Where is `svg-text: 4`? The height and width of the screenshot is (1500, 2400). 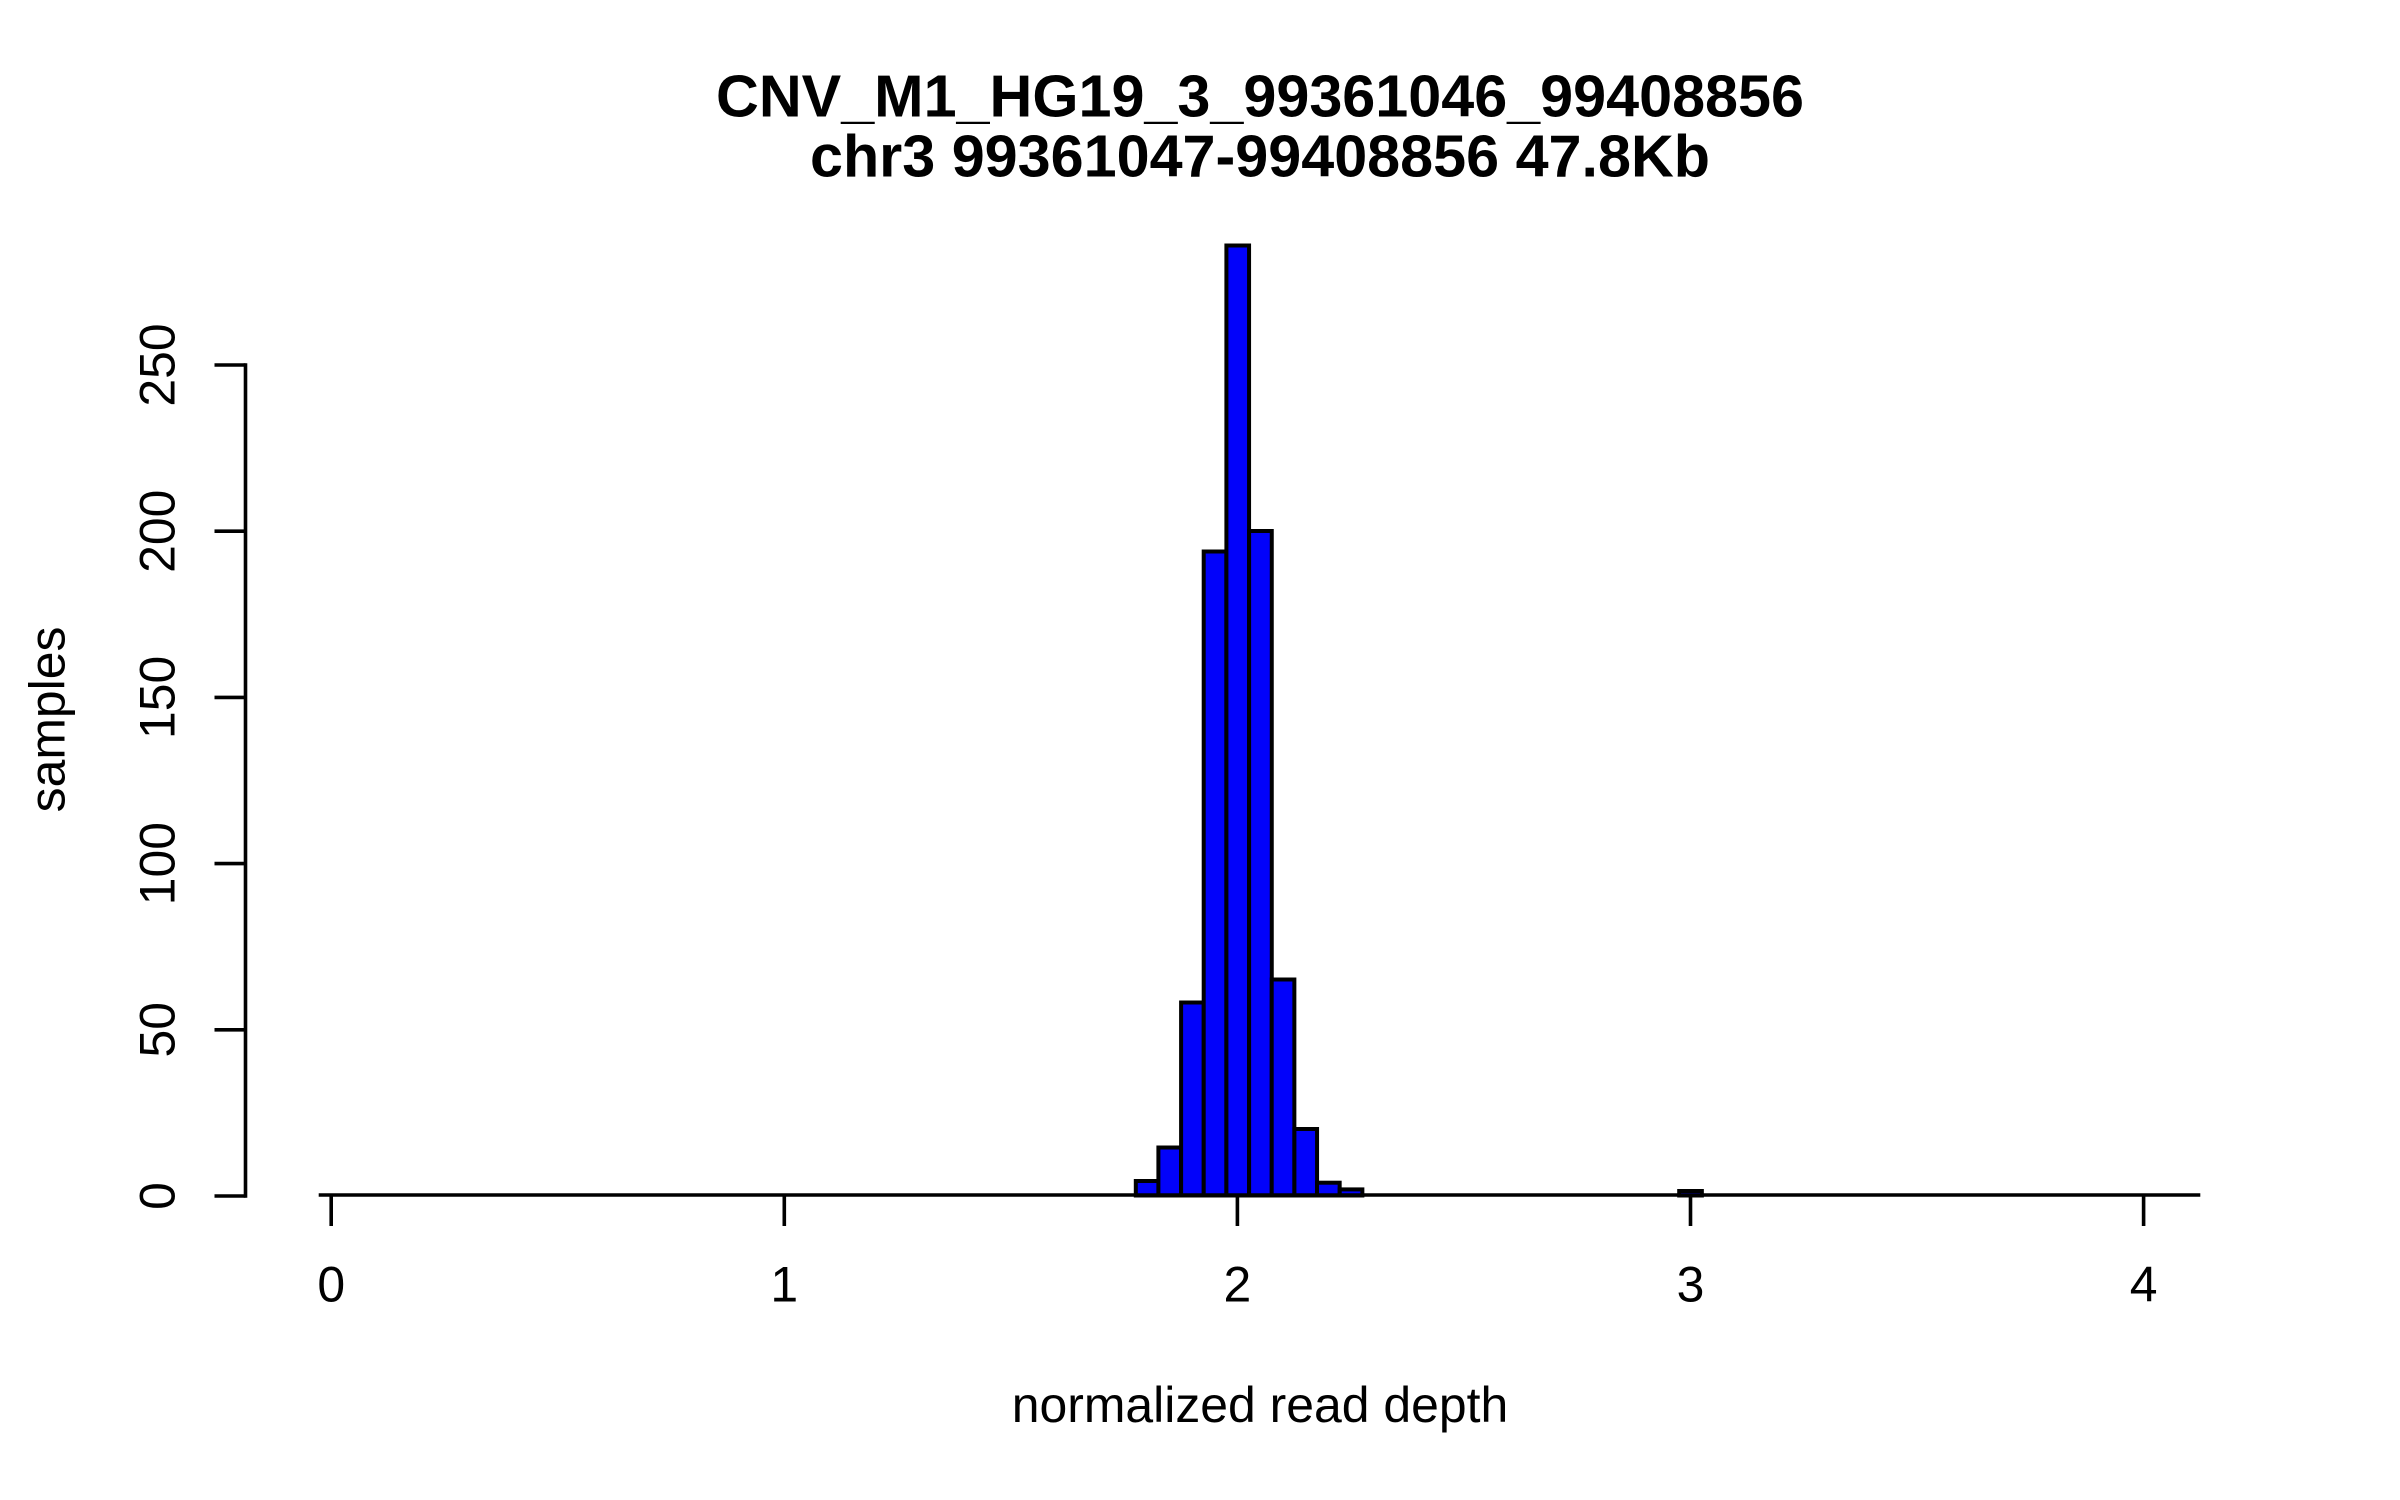 svg-text: 4 is located at coordinates (2144, 1285).